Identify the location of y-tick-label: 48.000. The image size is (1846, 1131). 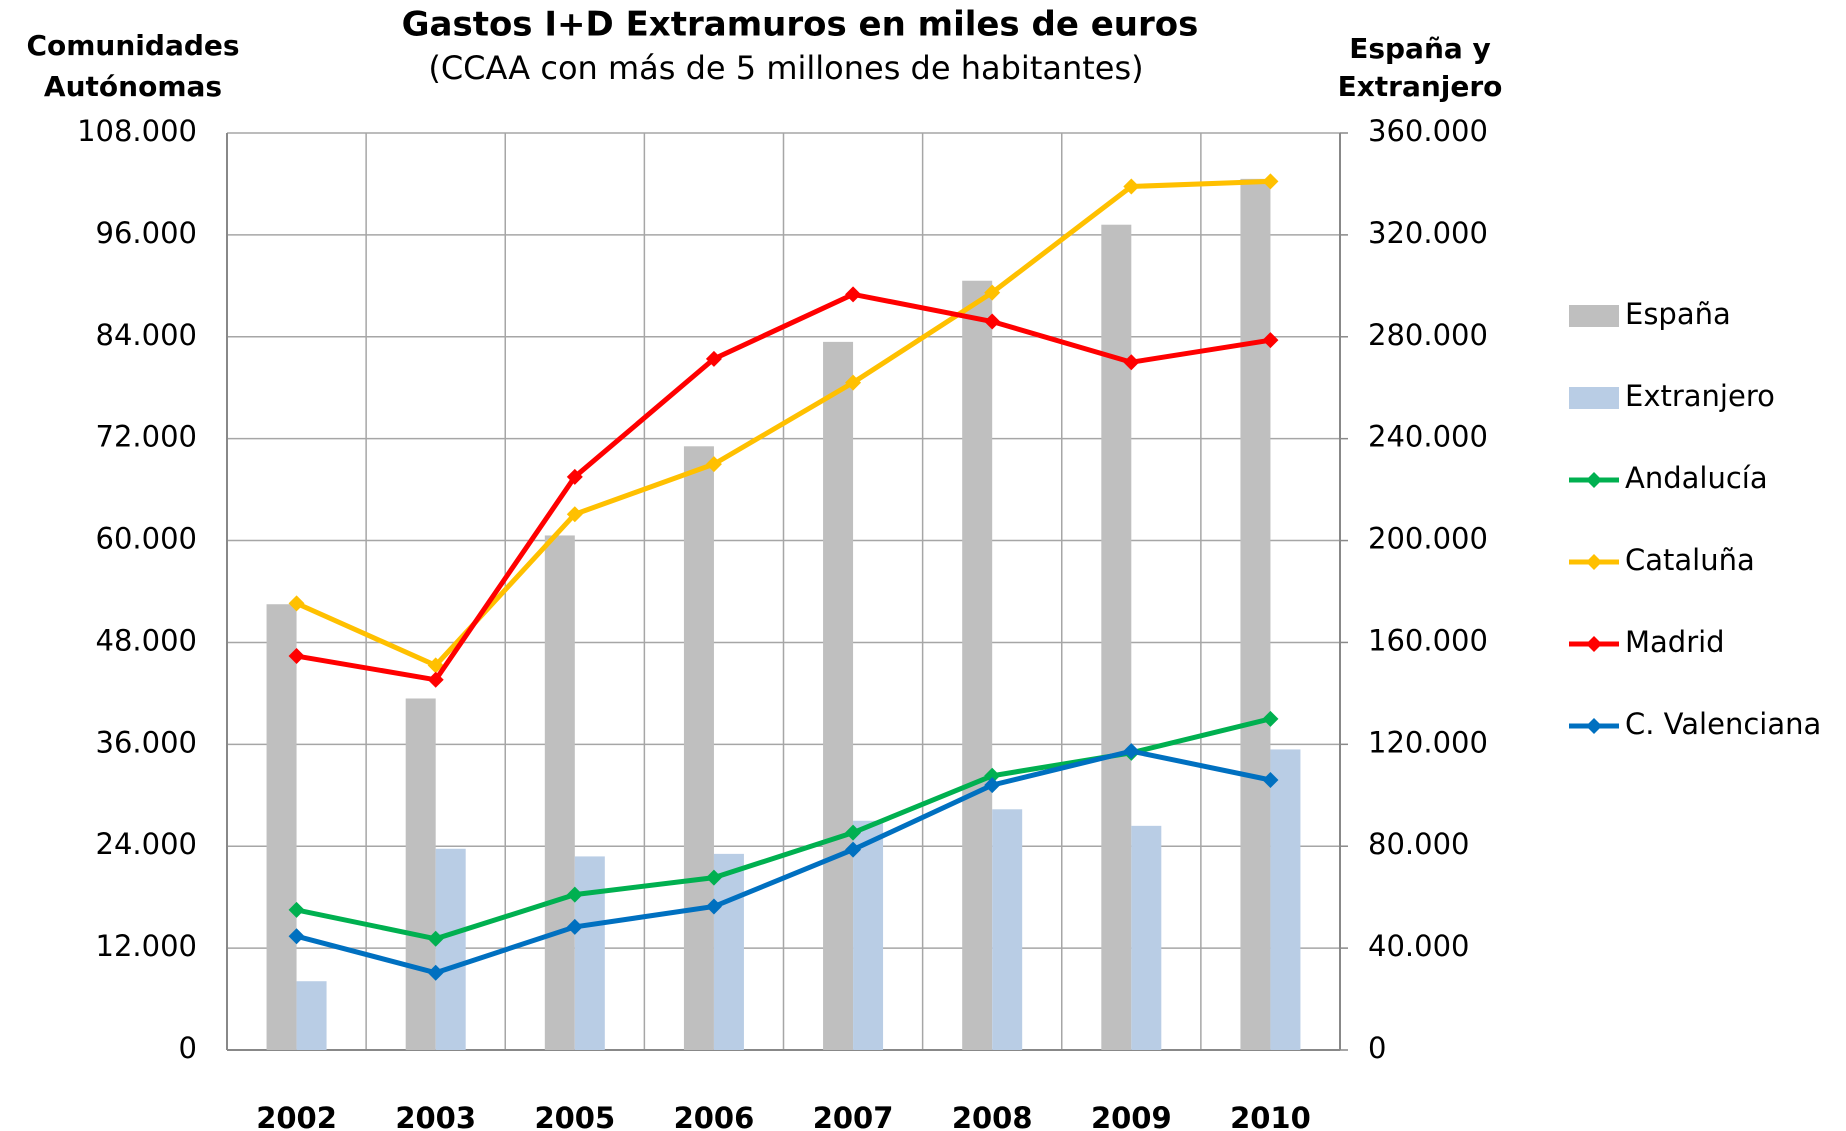
(146, 640).